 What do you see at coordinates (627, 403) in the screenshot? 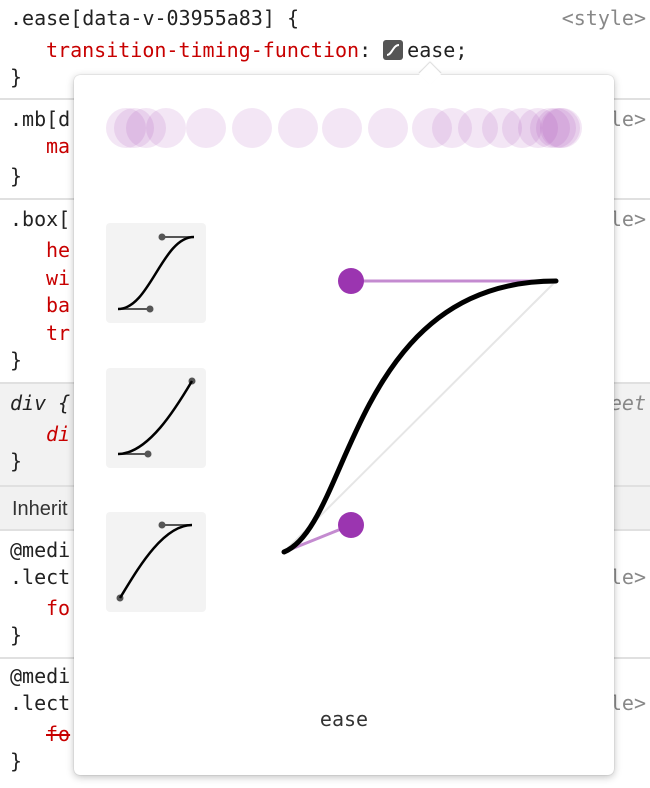
I see `rule-source-label: eet` at bounding box center [627, 403].